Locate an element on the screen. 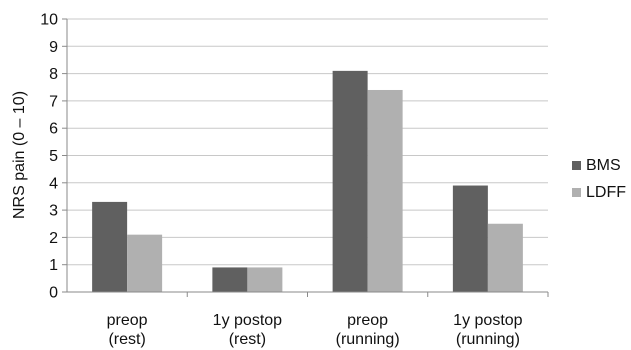 The width and height of the screenshot is (631, 350). y-tick-label: 7 is located at coordinates (53, 101).